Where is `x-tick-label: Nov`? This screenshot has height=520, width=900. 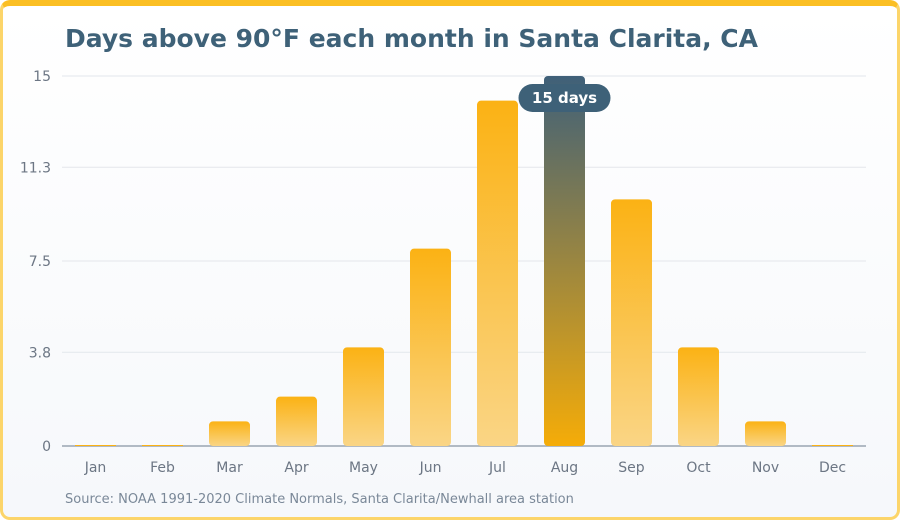 x-tick-label: Nov is located at coordinates (765, 468).